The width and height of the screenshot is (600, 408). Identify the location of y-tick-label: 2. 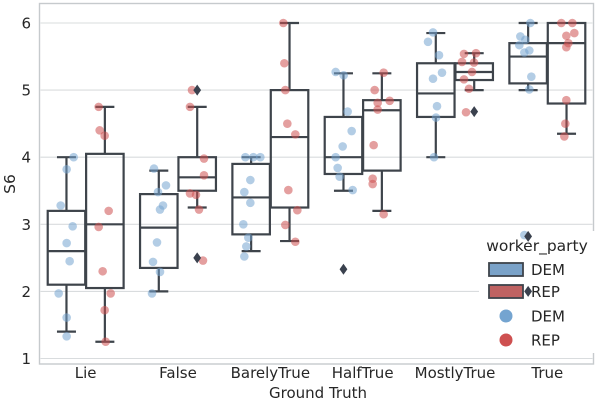
(26, 292).